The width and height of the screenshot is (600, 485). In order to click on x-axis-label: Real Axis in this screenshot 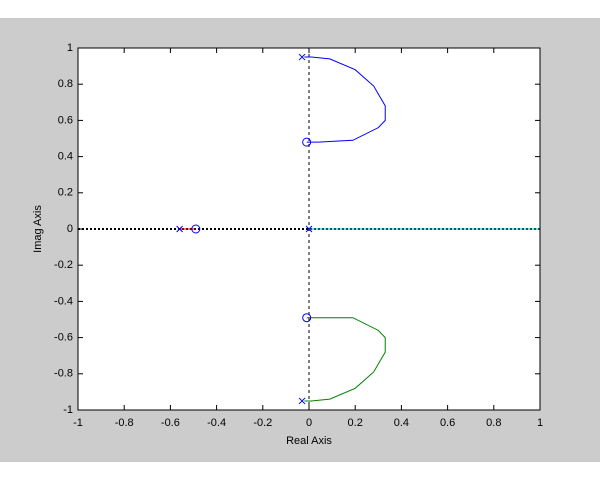, I will do `click(309, 441)`.